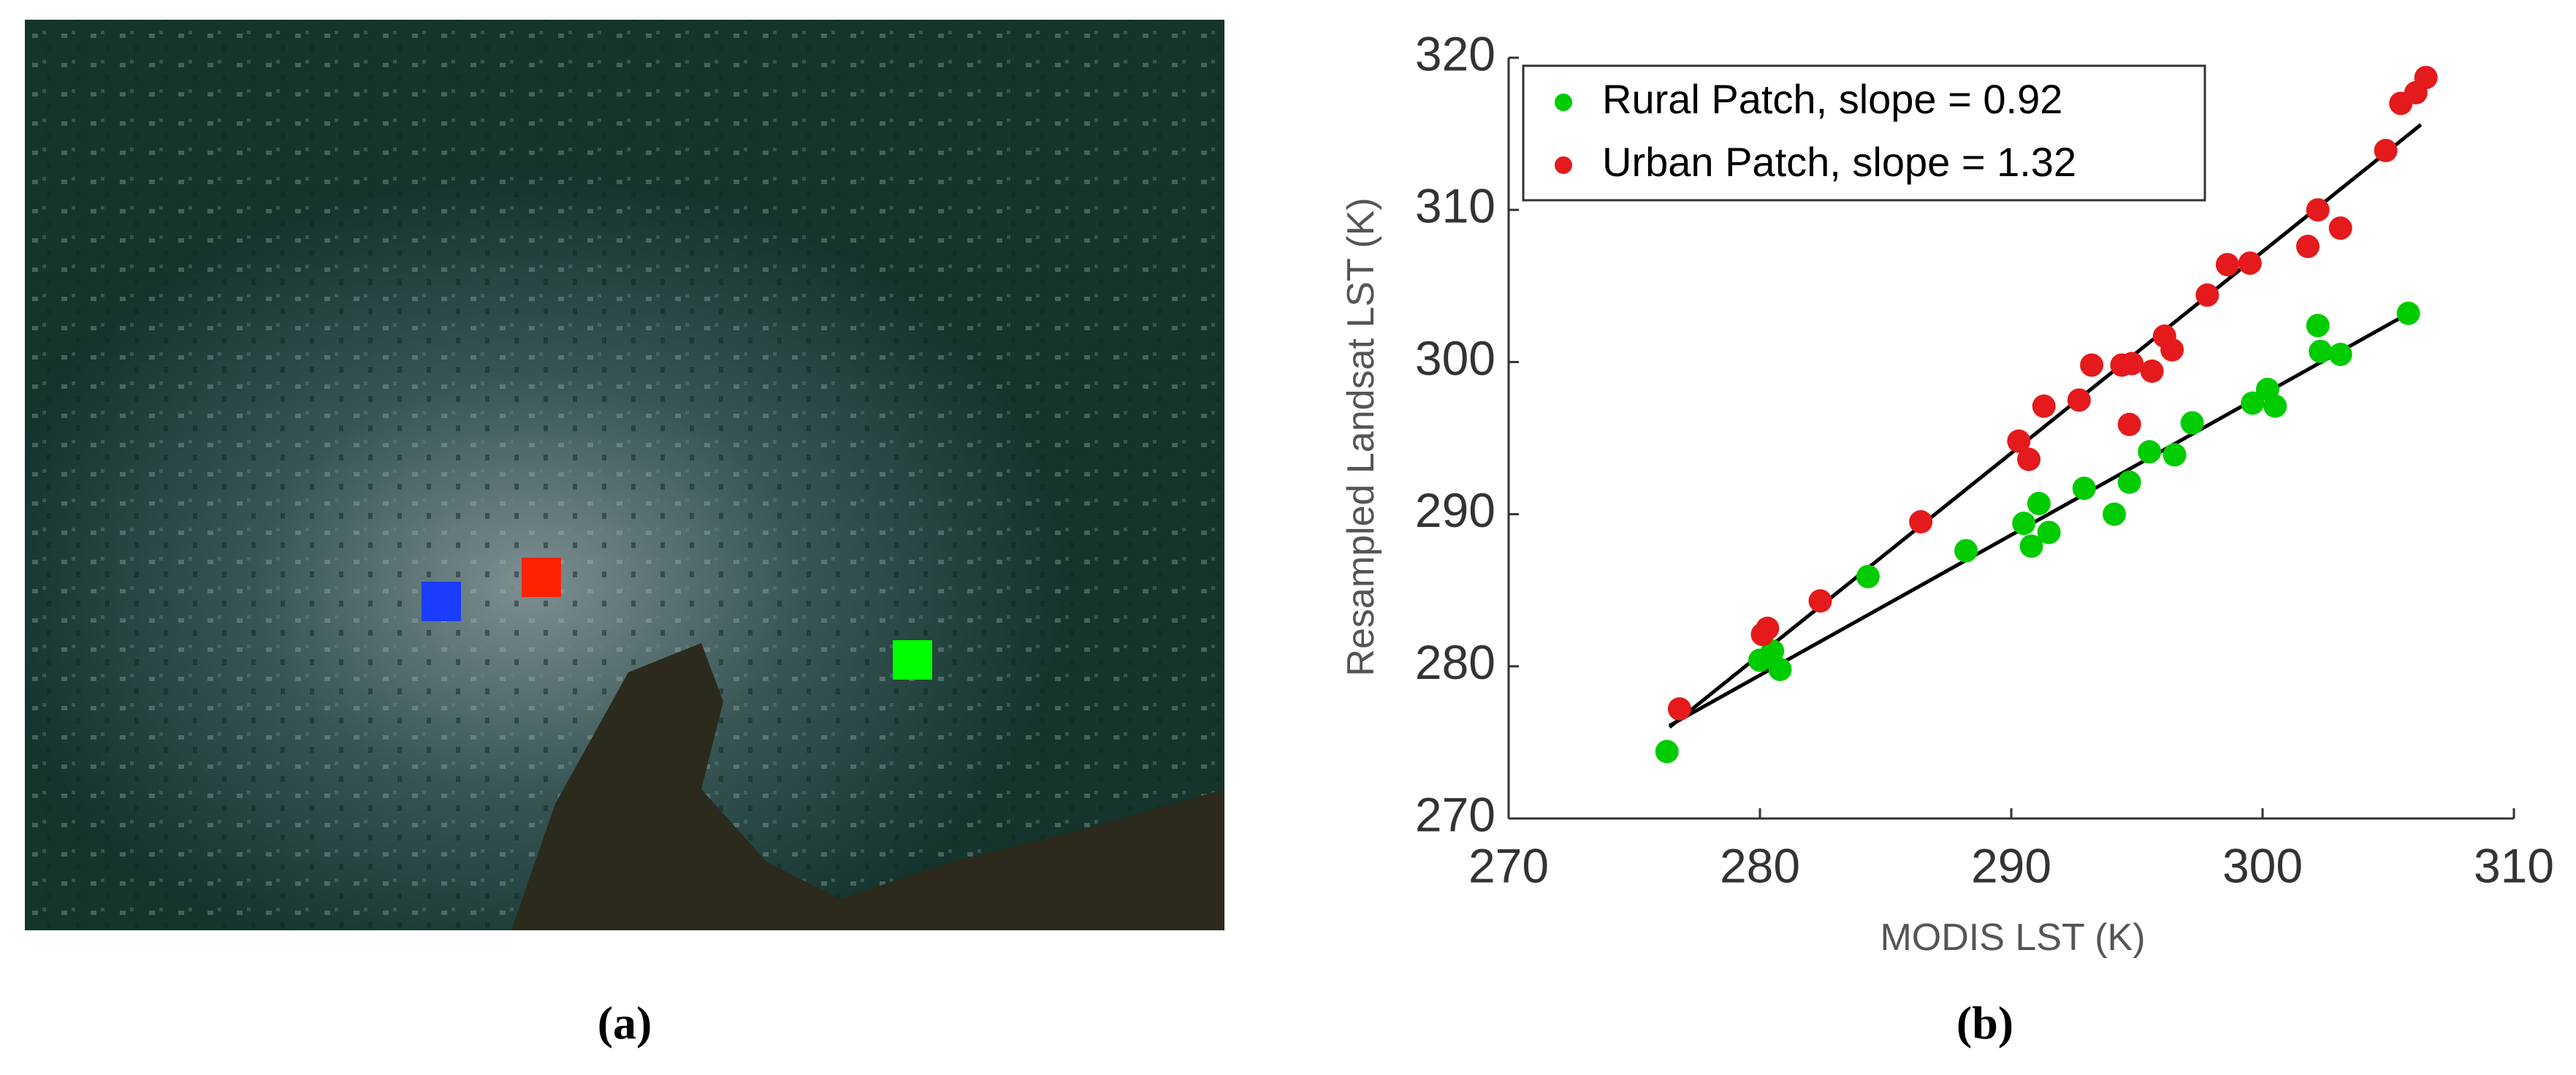 This screenshot has width=2576, height=1075. I want to click on y-tick-label: 320, so click(1455, 53).